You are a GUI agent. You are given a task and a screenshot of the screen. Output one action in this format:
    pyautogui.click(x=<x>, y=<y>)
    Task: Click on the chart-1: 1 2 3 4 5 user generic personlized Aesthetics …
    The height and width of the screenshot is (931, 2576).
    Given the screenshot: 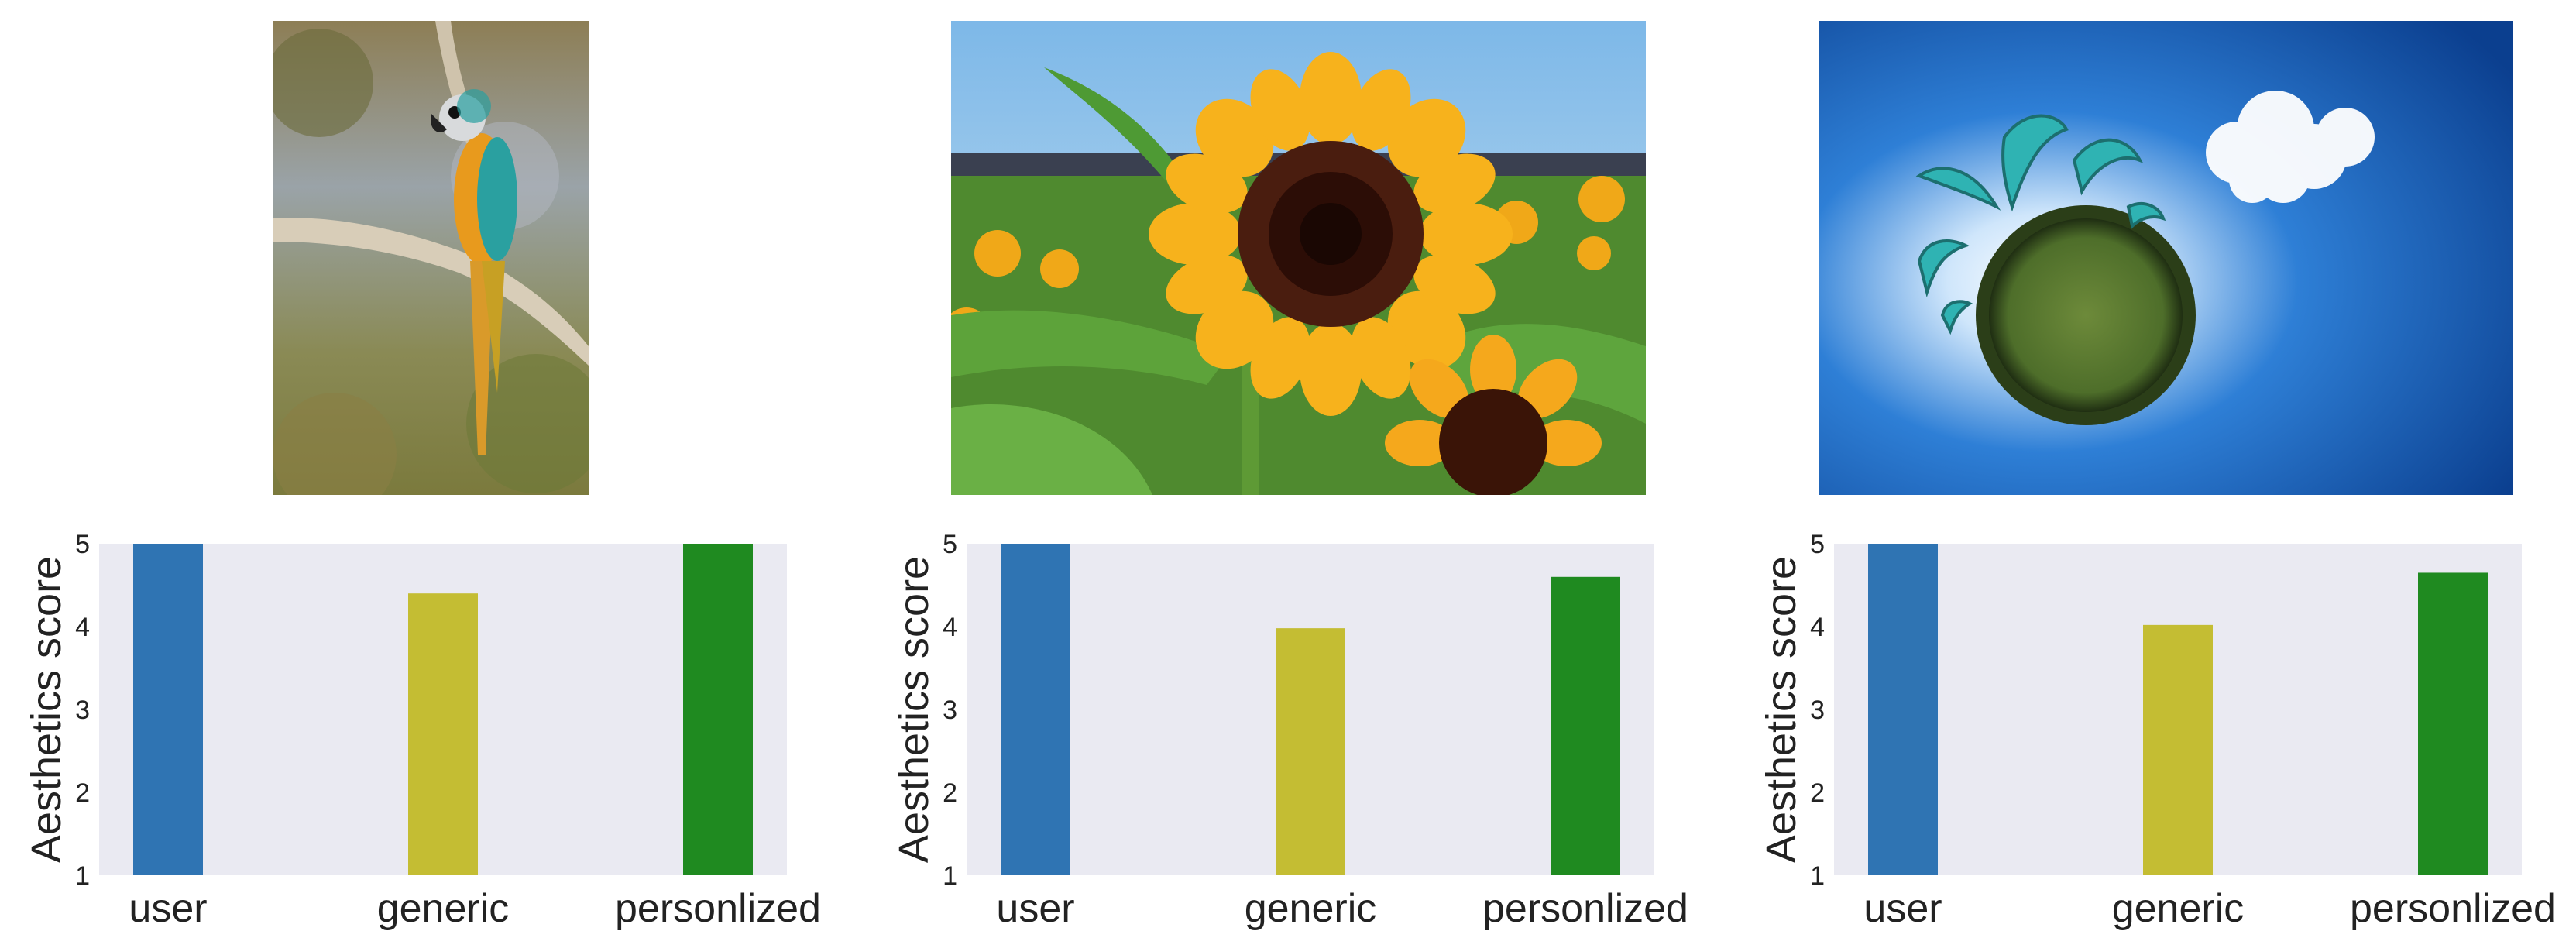 What is the action you would take?
    pyautogui.click(x=422, y=725)
    